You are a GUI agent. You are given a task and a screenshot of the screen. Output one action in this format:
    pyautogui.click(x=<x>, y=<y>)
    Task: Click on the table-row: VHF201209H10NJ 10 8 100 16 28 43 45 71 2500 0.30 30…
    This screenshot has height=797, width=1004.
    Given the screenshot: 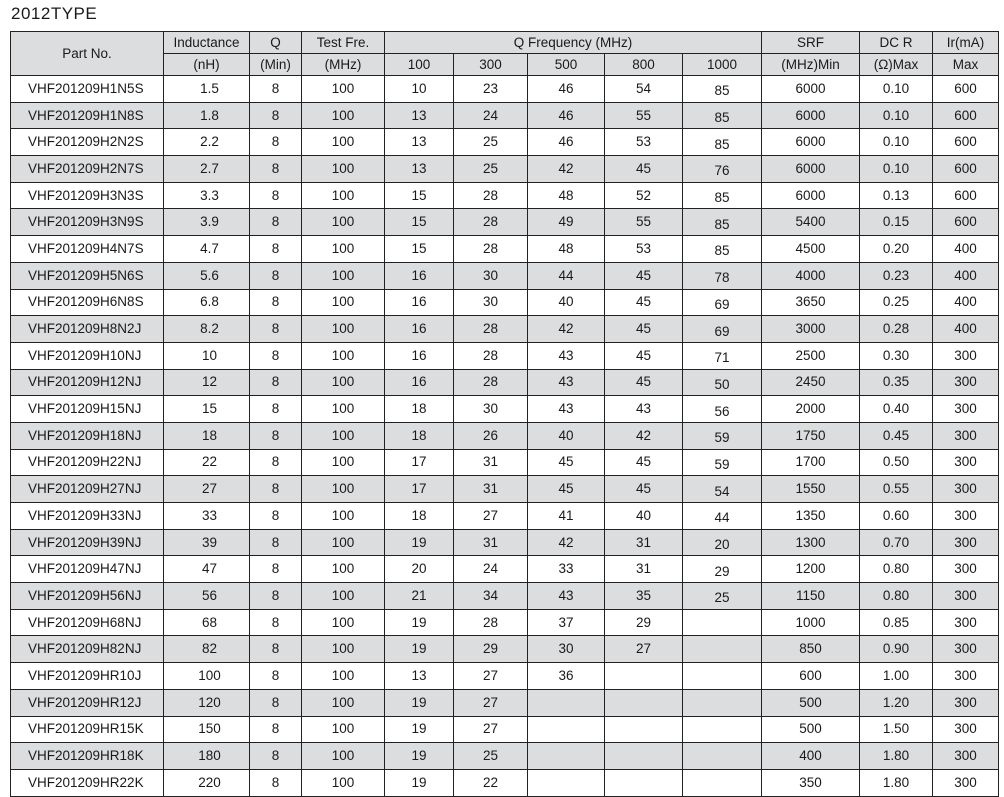 What is the action you would take?
    pyautogui.click(x=504, y=355)
    